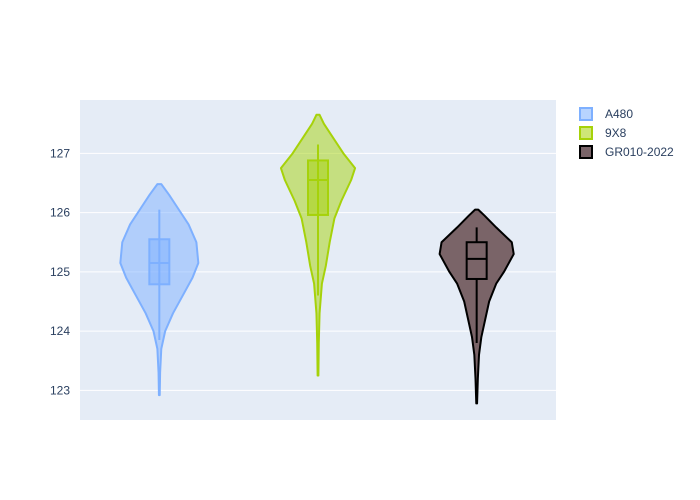 The width and height of the screenshot is (700, 500). What do you see at coordinates (639, 152) in the screenshot?
I see `legend-label: GR010-2022` at bounding box center [639, 152].